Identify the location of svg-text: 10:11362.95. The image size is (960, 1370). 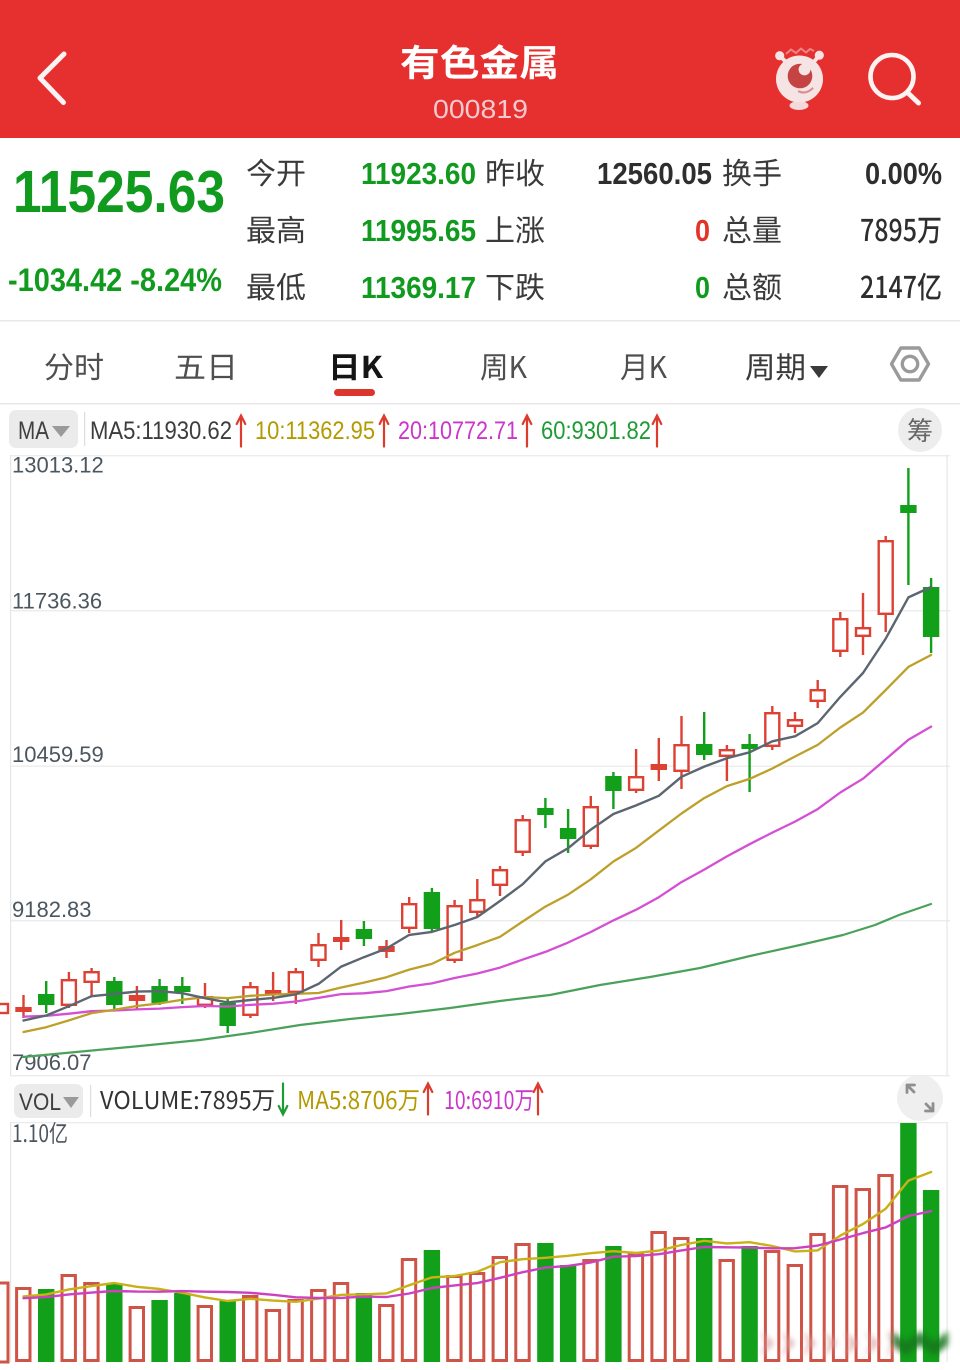
(315, 431).